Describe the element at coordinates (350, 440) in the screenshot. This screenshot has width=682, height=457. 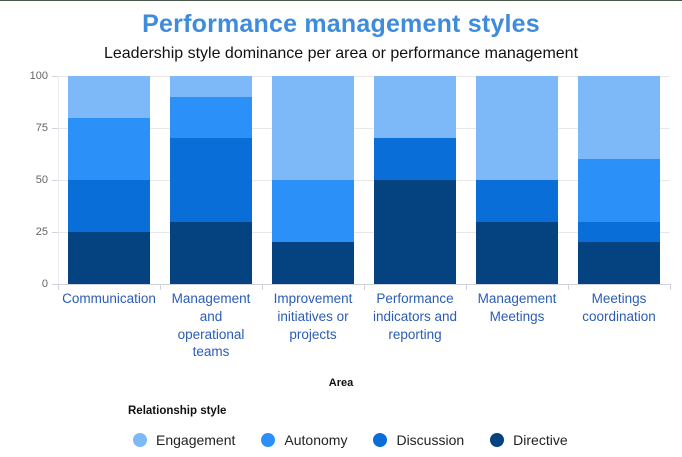
I see `legend: Engagement Autonomy Discussion Directive` at that location.